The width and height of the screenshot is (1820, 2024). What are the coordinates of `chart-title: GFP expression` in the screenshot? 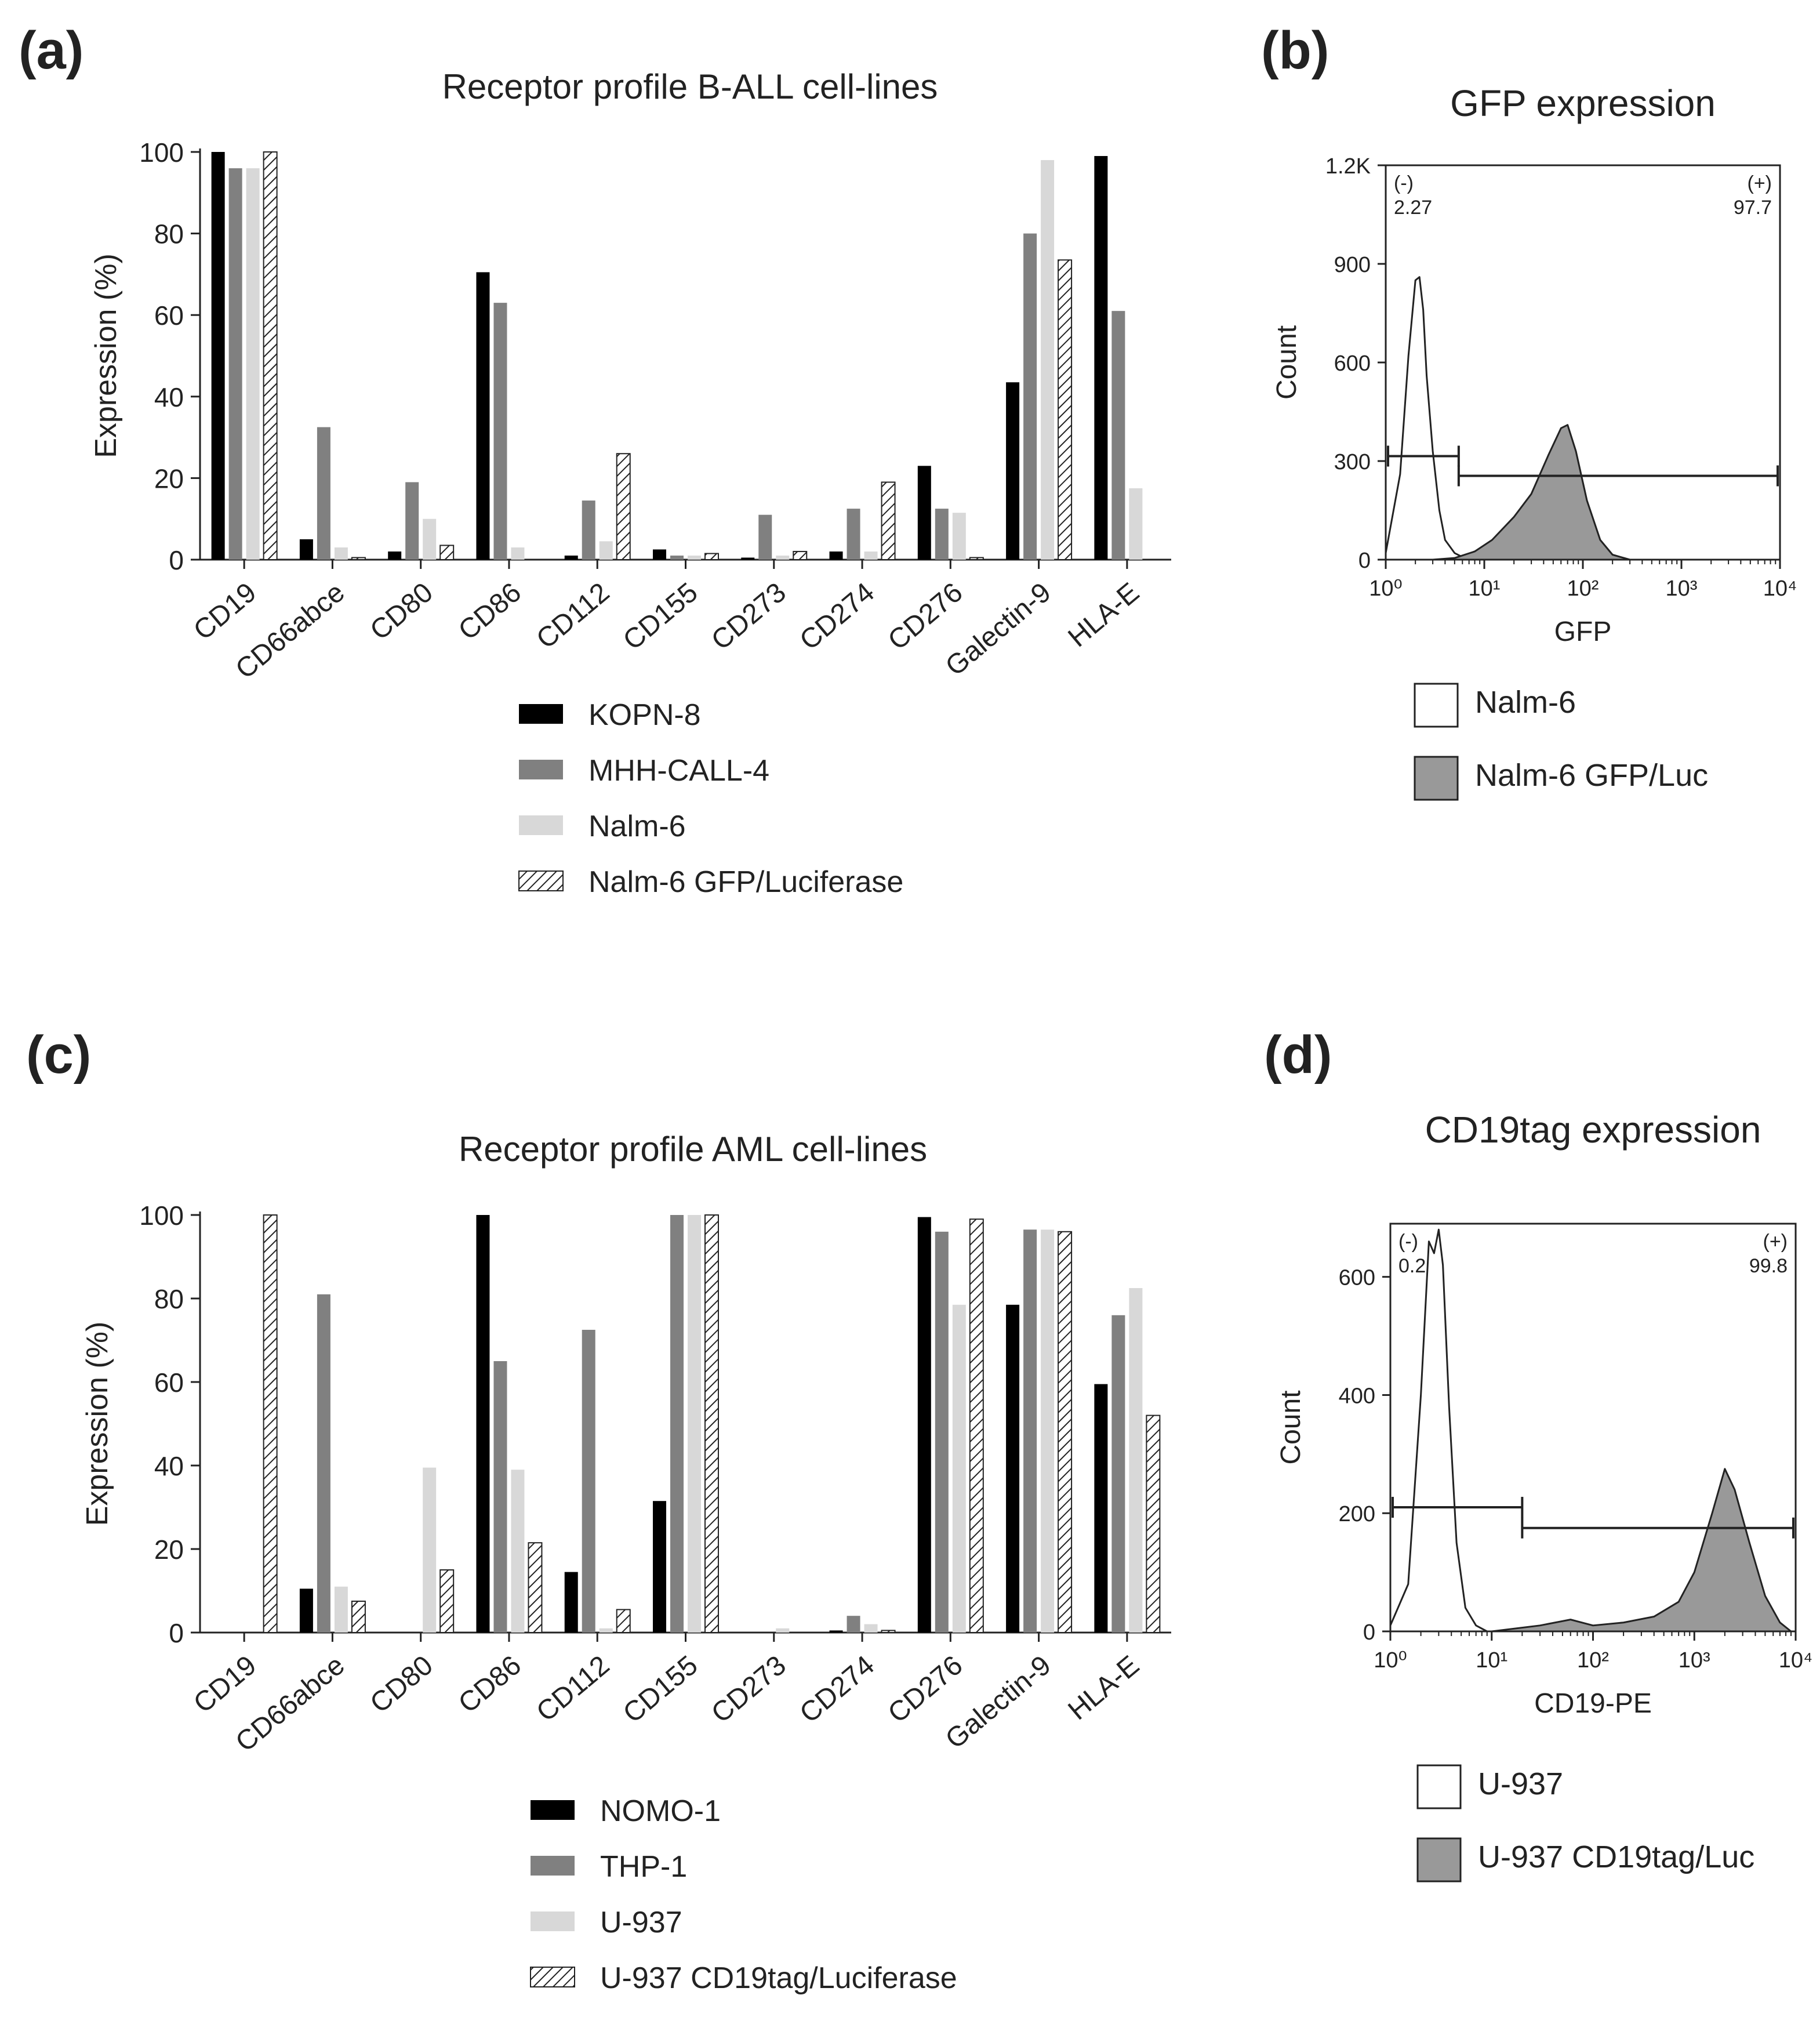 It's located at (1583, 103).